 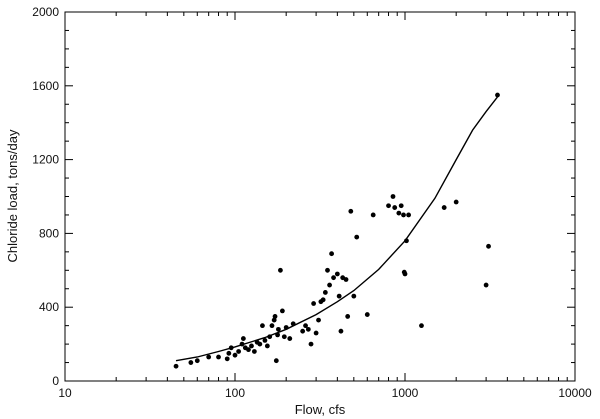 I want to click on x-tick-label: 10000, so click(x=575, y=393).